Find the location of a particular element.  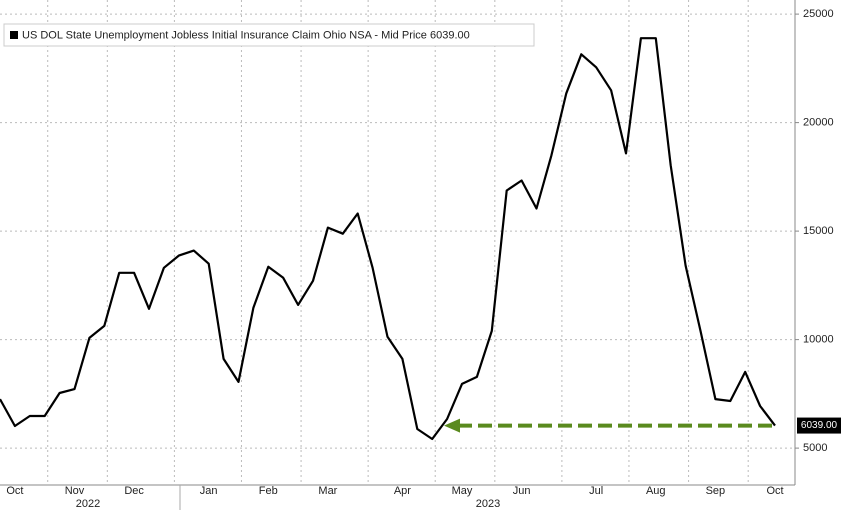

y-tick-label: 20000 is located at coordinates (818, 123).